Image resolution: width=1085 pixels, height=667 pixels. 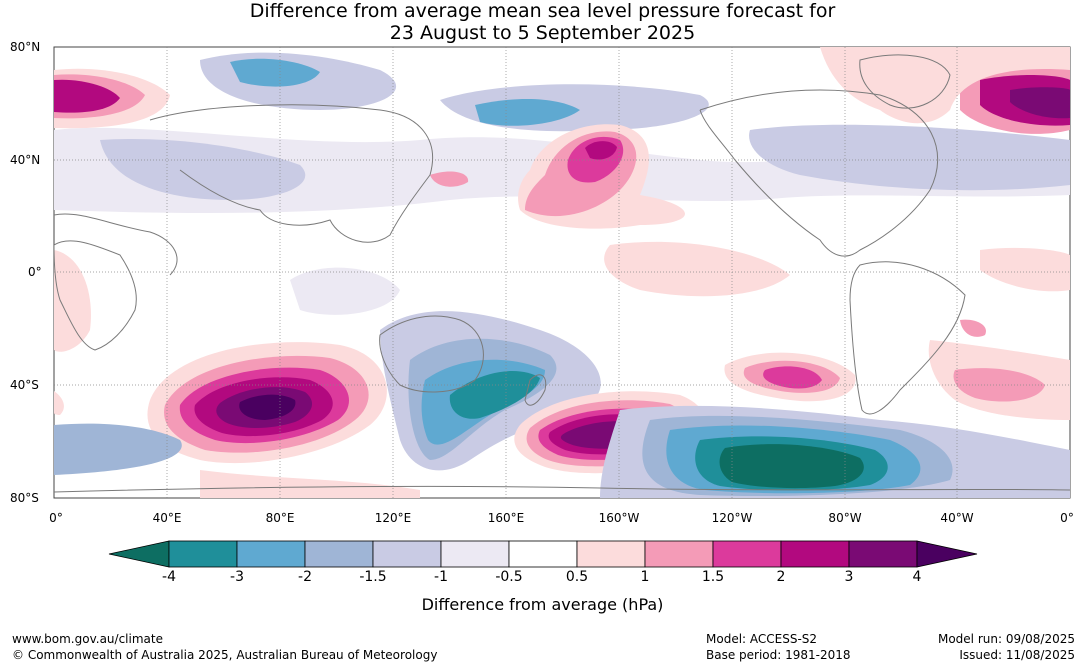 I want to click on issued-text: Issued: 11/08/2025, so click(x=1017, y=655).